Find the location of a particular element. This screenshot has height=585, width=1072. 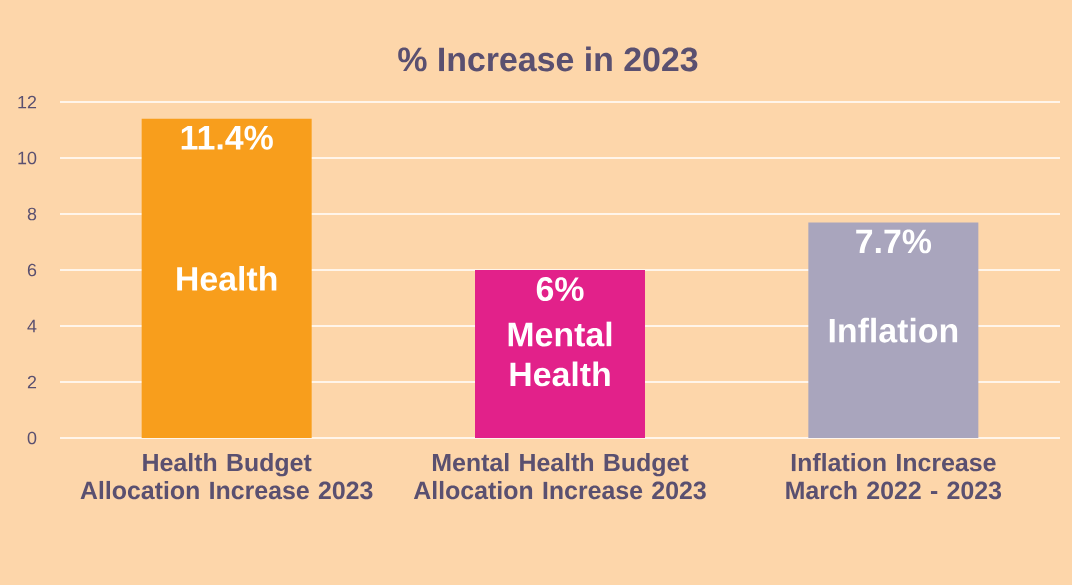

annotation: Inflation is located at coordinates (893, 330).